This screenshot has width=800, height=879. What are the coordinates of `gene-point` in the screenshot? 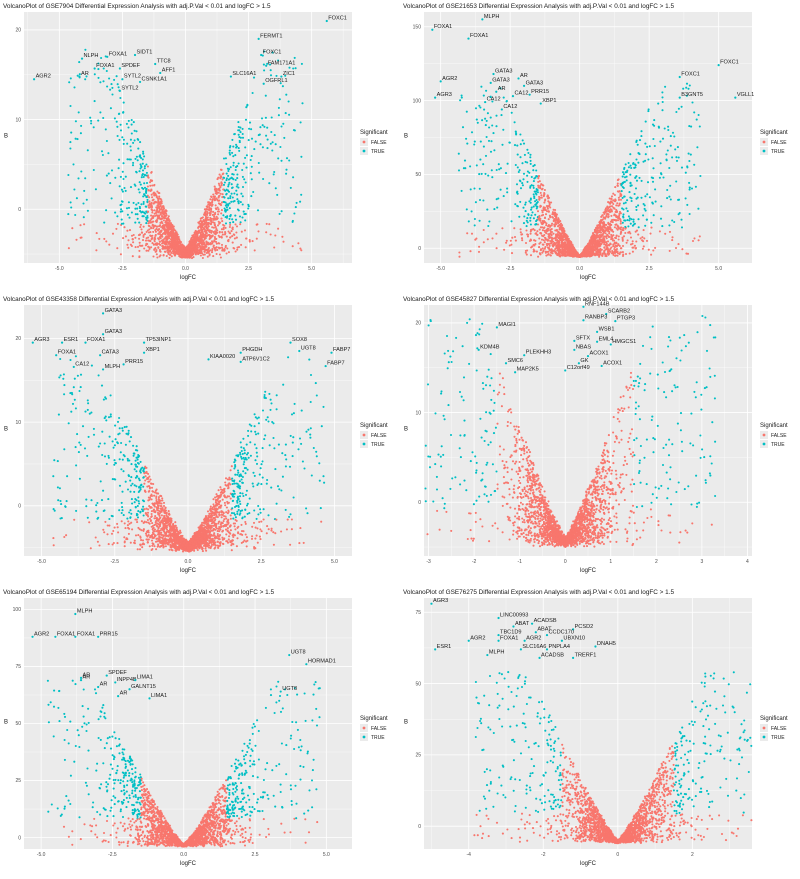 It's located at (529, 94).